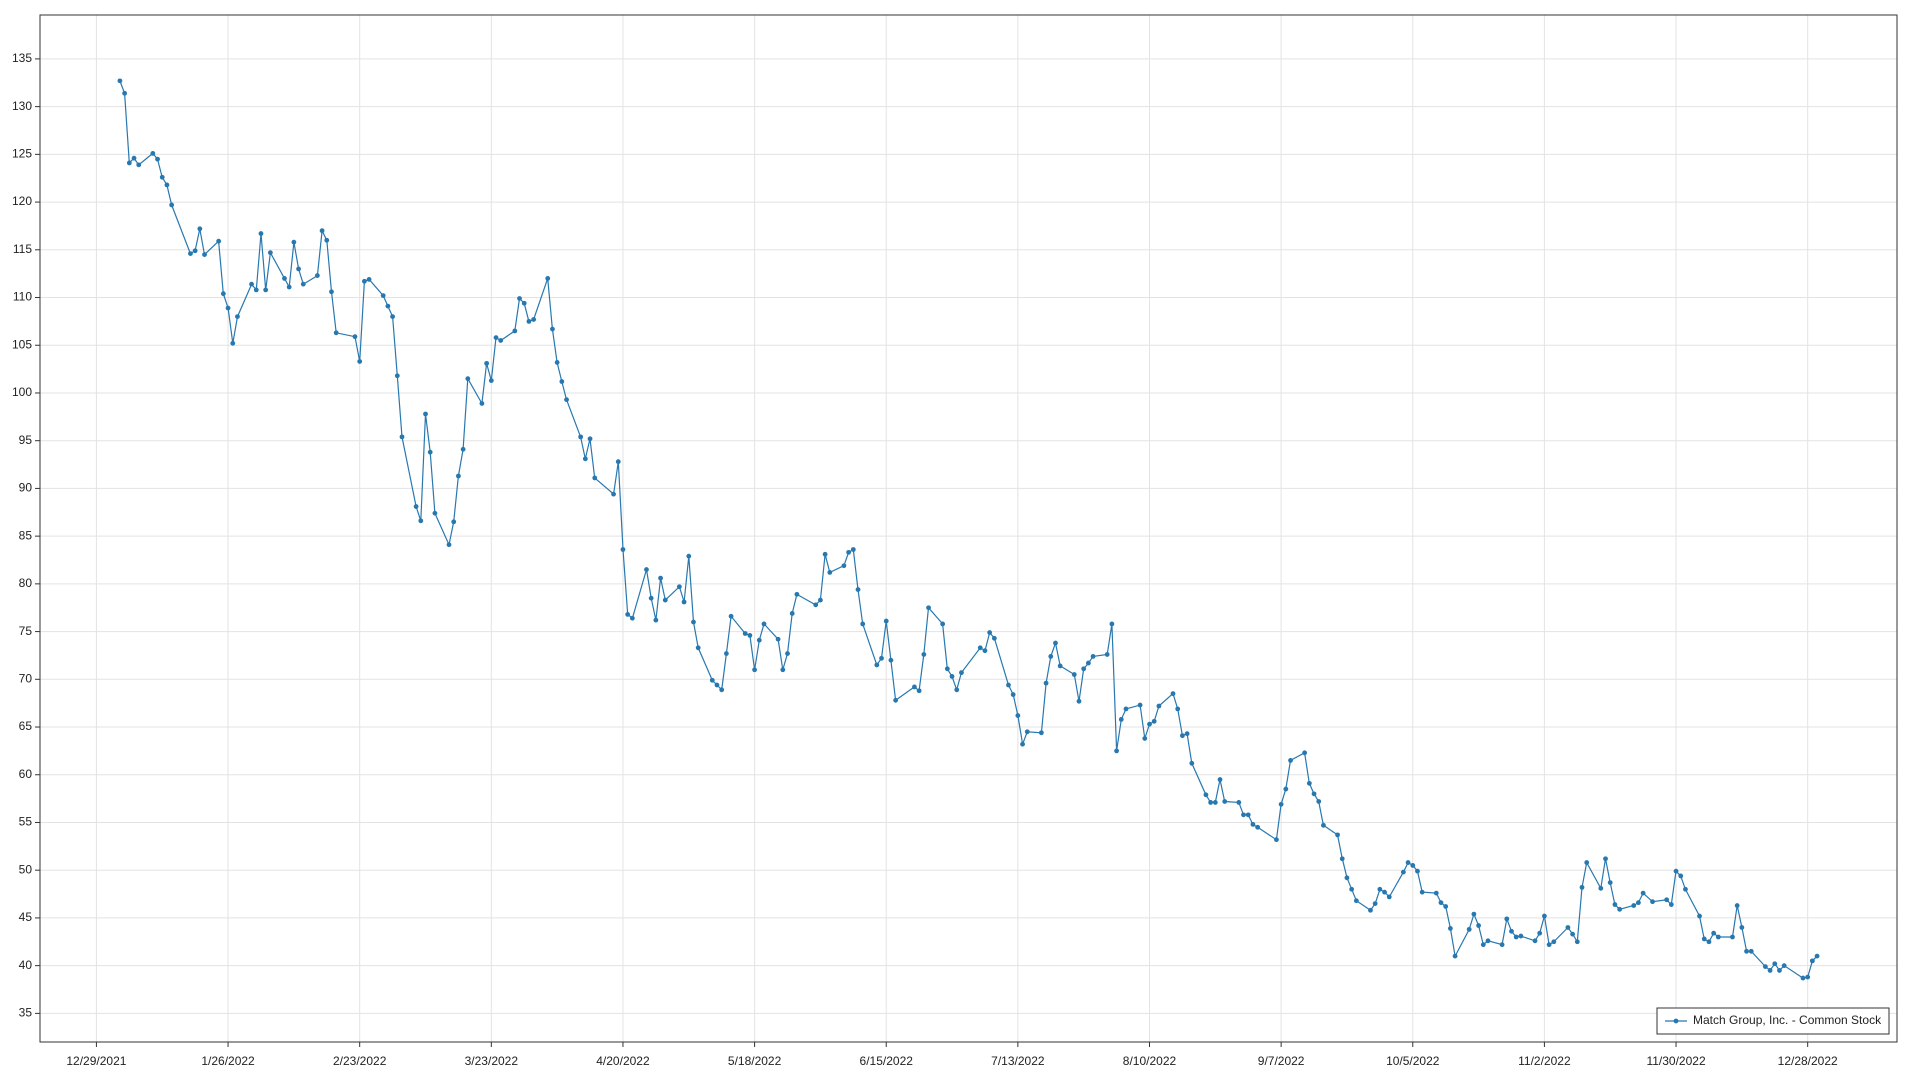 Image resolution: width=1920 pixels, height=1080 pixels. I want to click on y-tick-label: 40, so click(26, 965).